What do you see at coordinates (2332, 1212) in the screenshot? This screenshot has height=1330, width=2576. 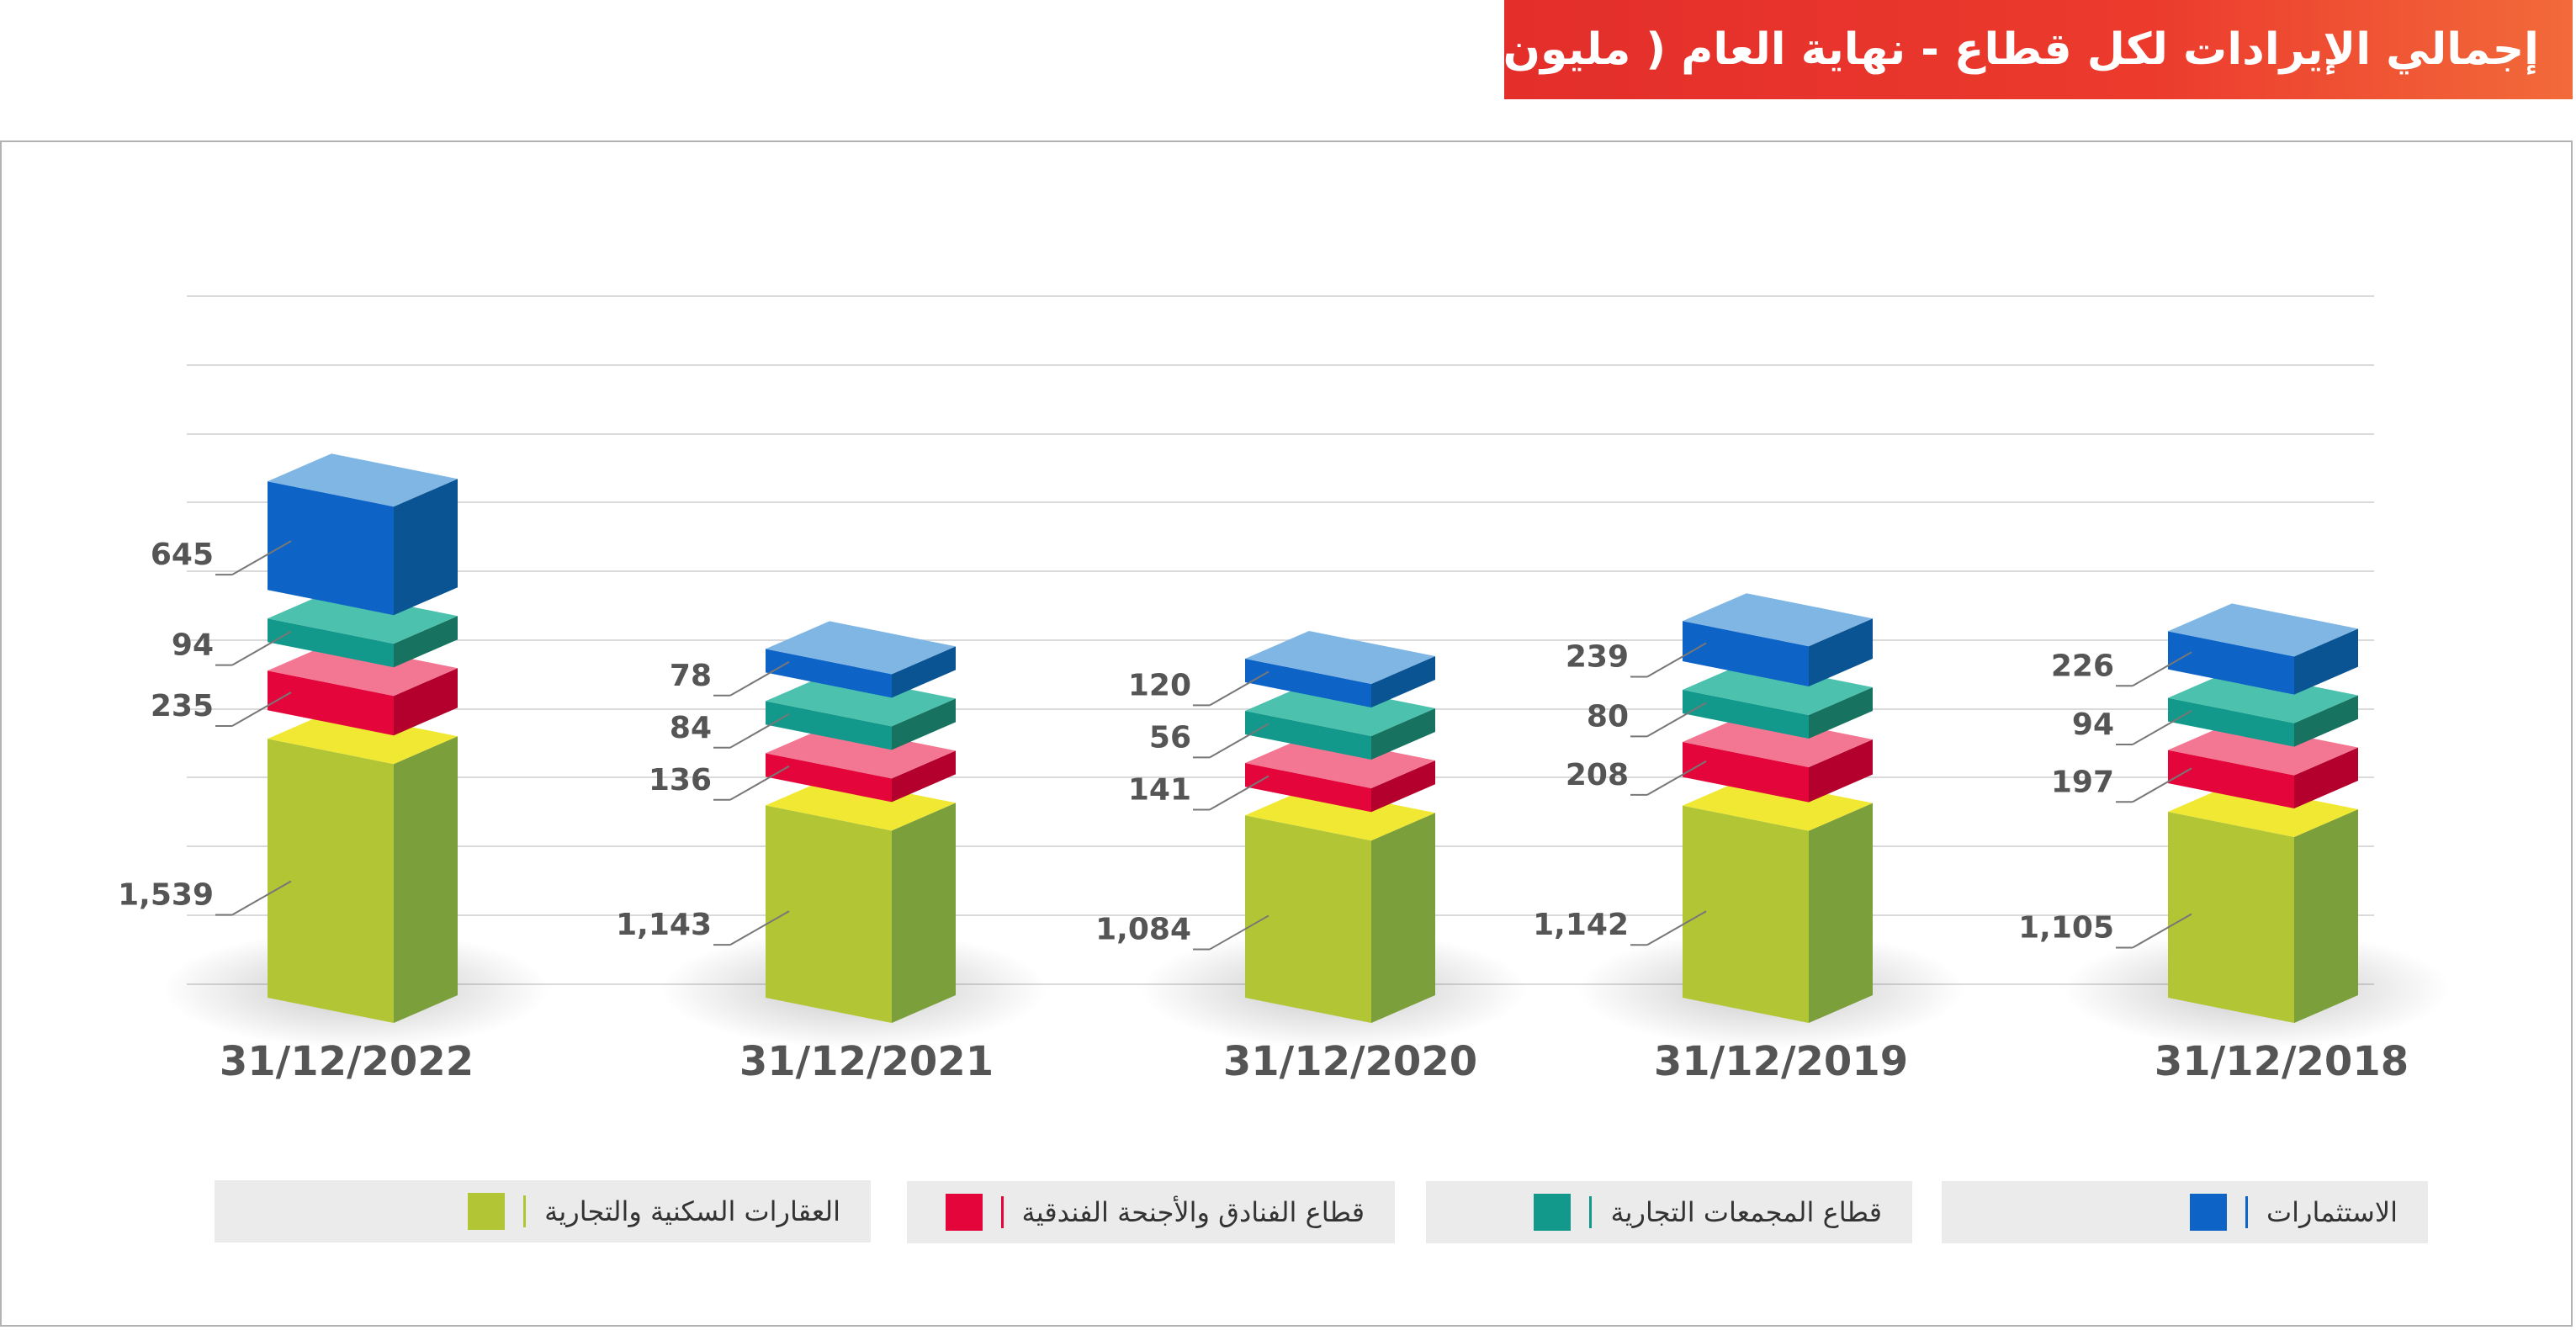 I see `legend-label: الاستثمارات` at bounding box center [2332, 1212].